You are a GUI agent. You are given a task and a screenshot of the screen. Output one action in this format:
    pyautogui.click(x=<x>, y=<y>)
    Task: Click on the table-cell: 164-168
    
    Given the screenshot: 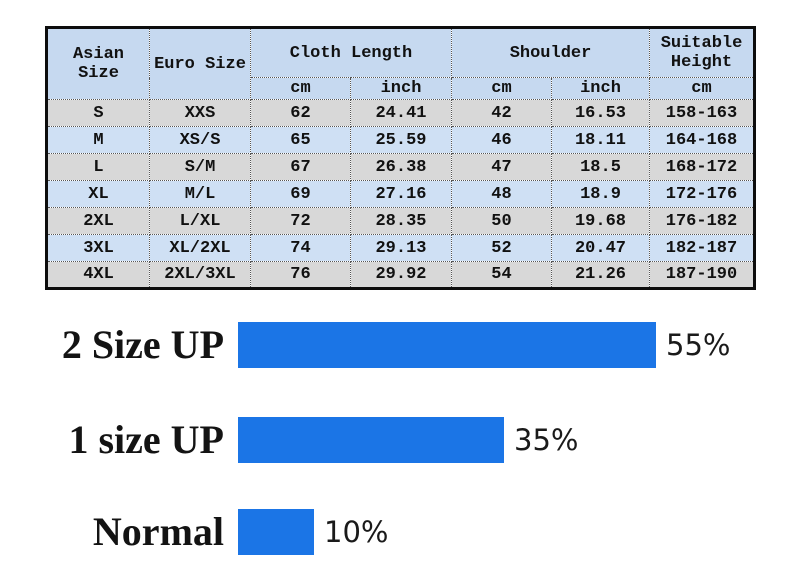 What is the action you would take?
    pyautogui.click(x=702, y=140)
    